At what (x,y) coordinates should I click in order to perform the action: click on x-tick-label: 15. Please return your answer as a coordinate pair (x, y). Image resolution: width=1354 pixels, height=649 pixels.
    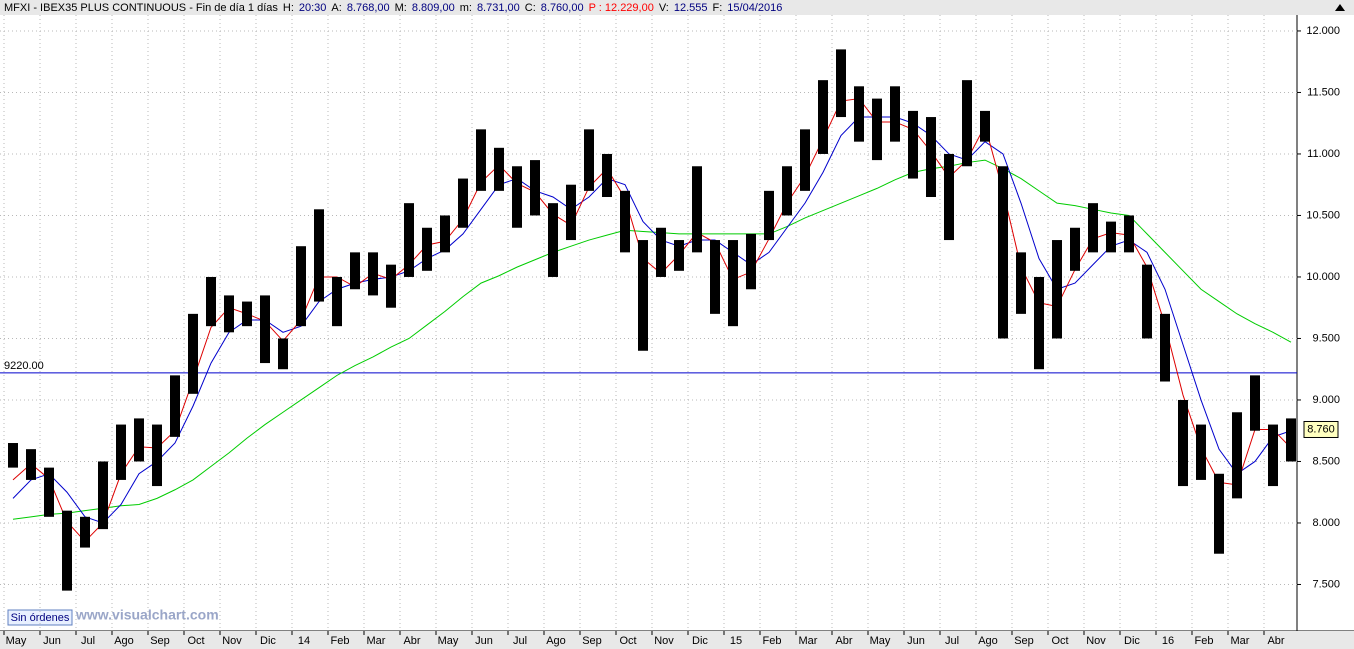
    Looking at the image, I should click on (736, 641).